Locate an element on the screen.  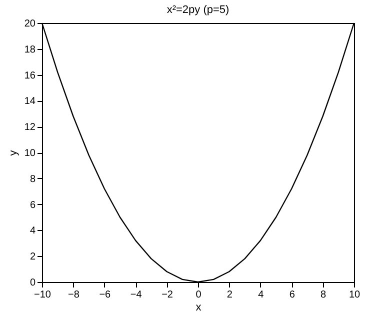
x-tick-label: 0 is located at coordinates (199, 295).